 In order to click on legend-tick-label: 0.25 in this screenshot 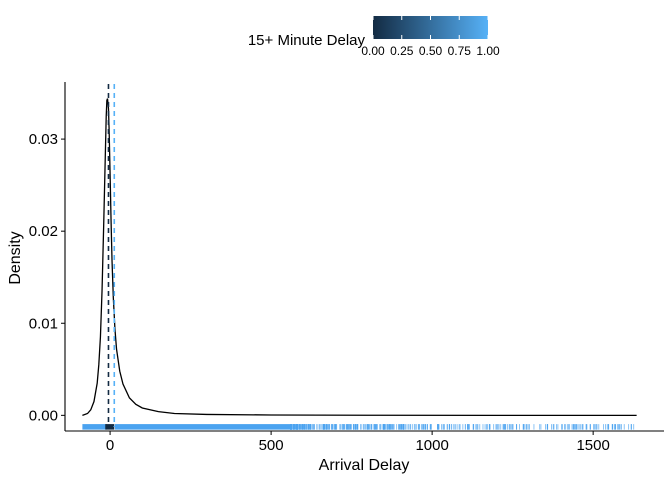, I will do `click(402, 51)`.